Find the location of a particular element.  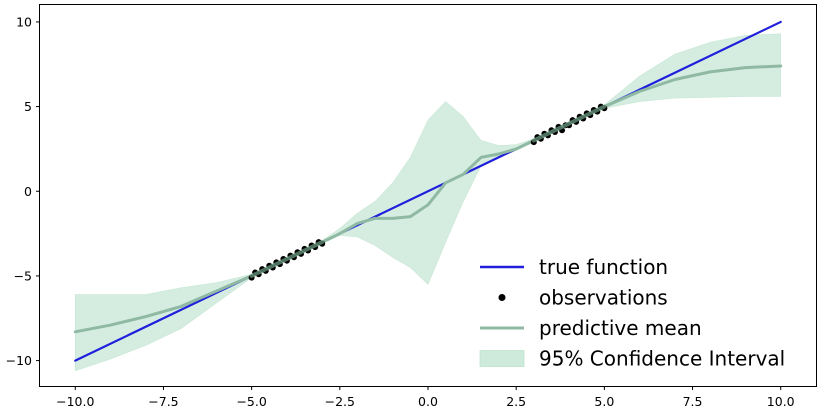

x-tick-label: 7.5 is located at coordinates (693, 401).